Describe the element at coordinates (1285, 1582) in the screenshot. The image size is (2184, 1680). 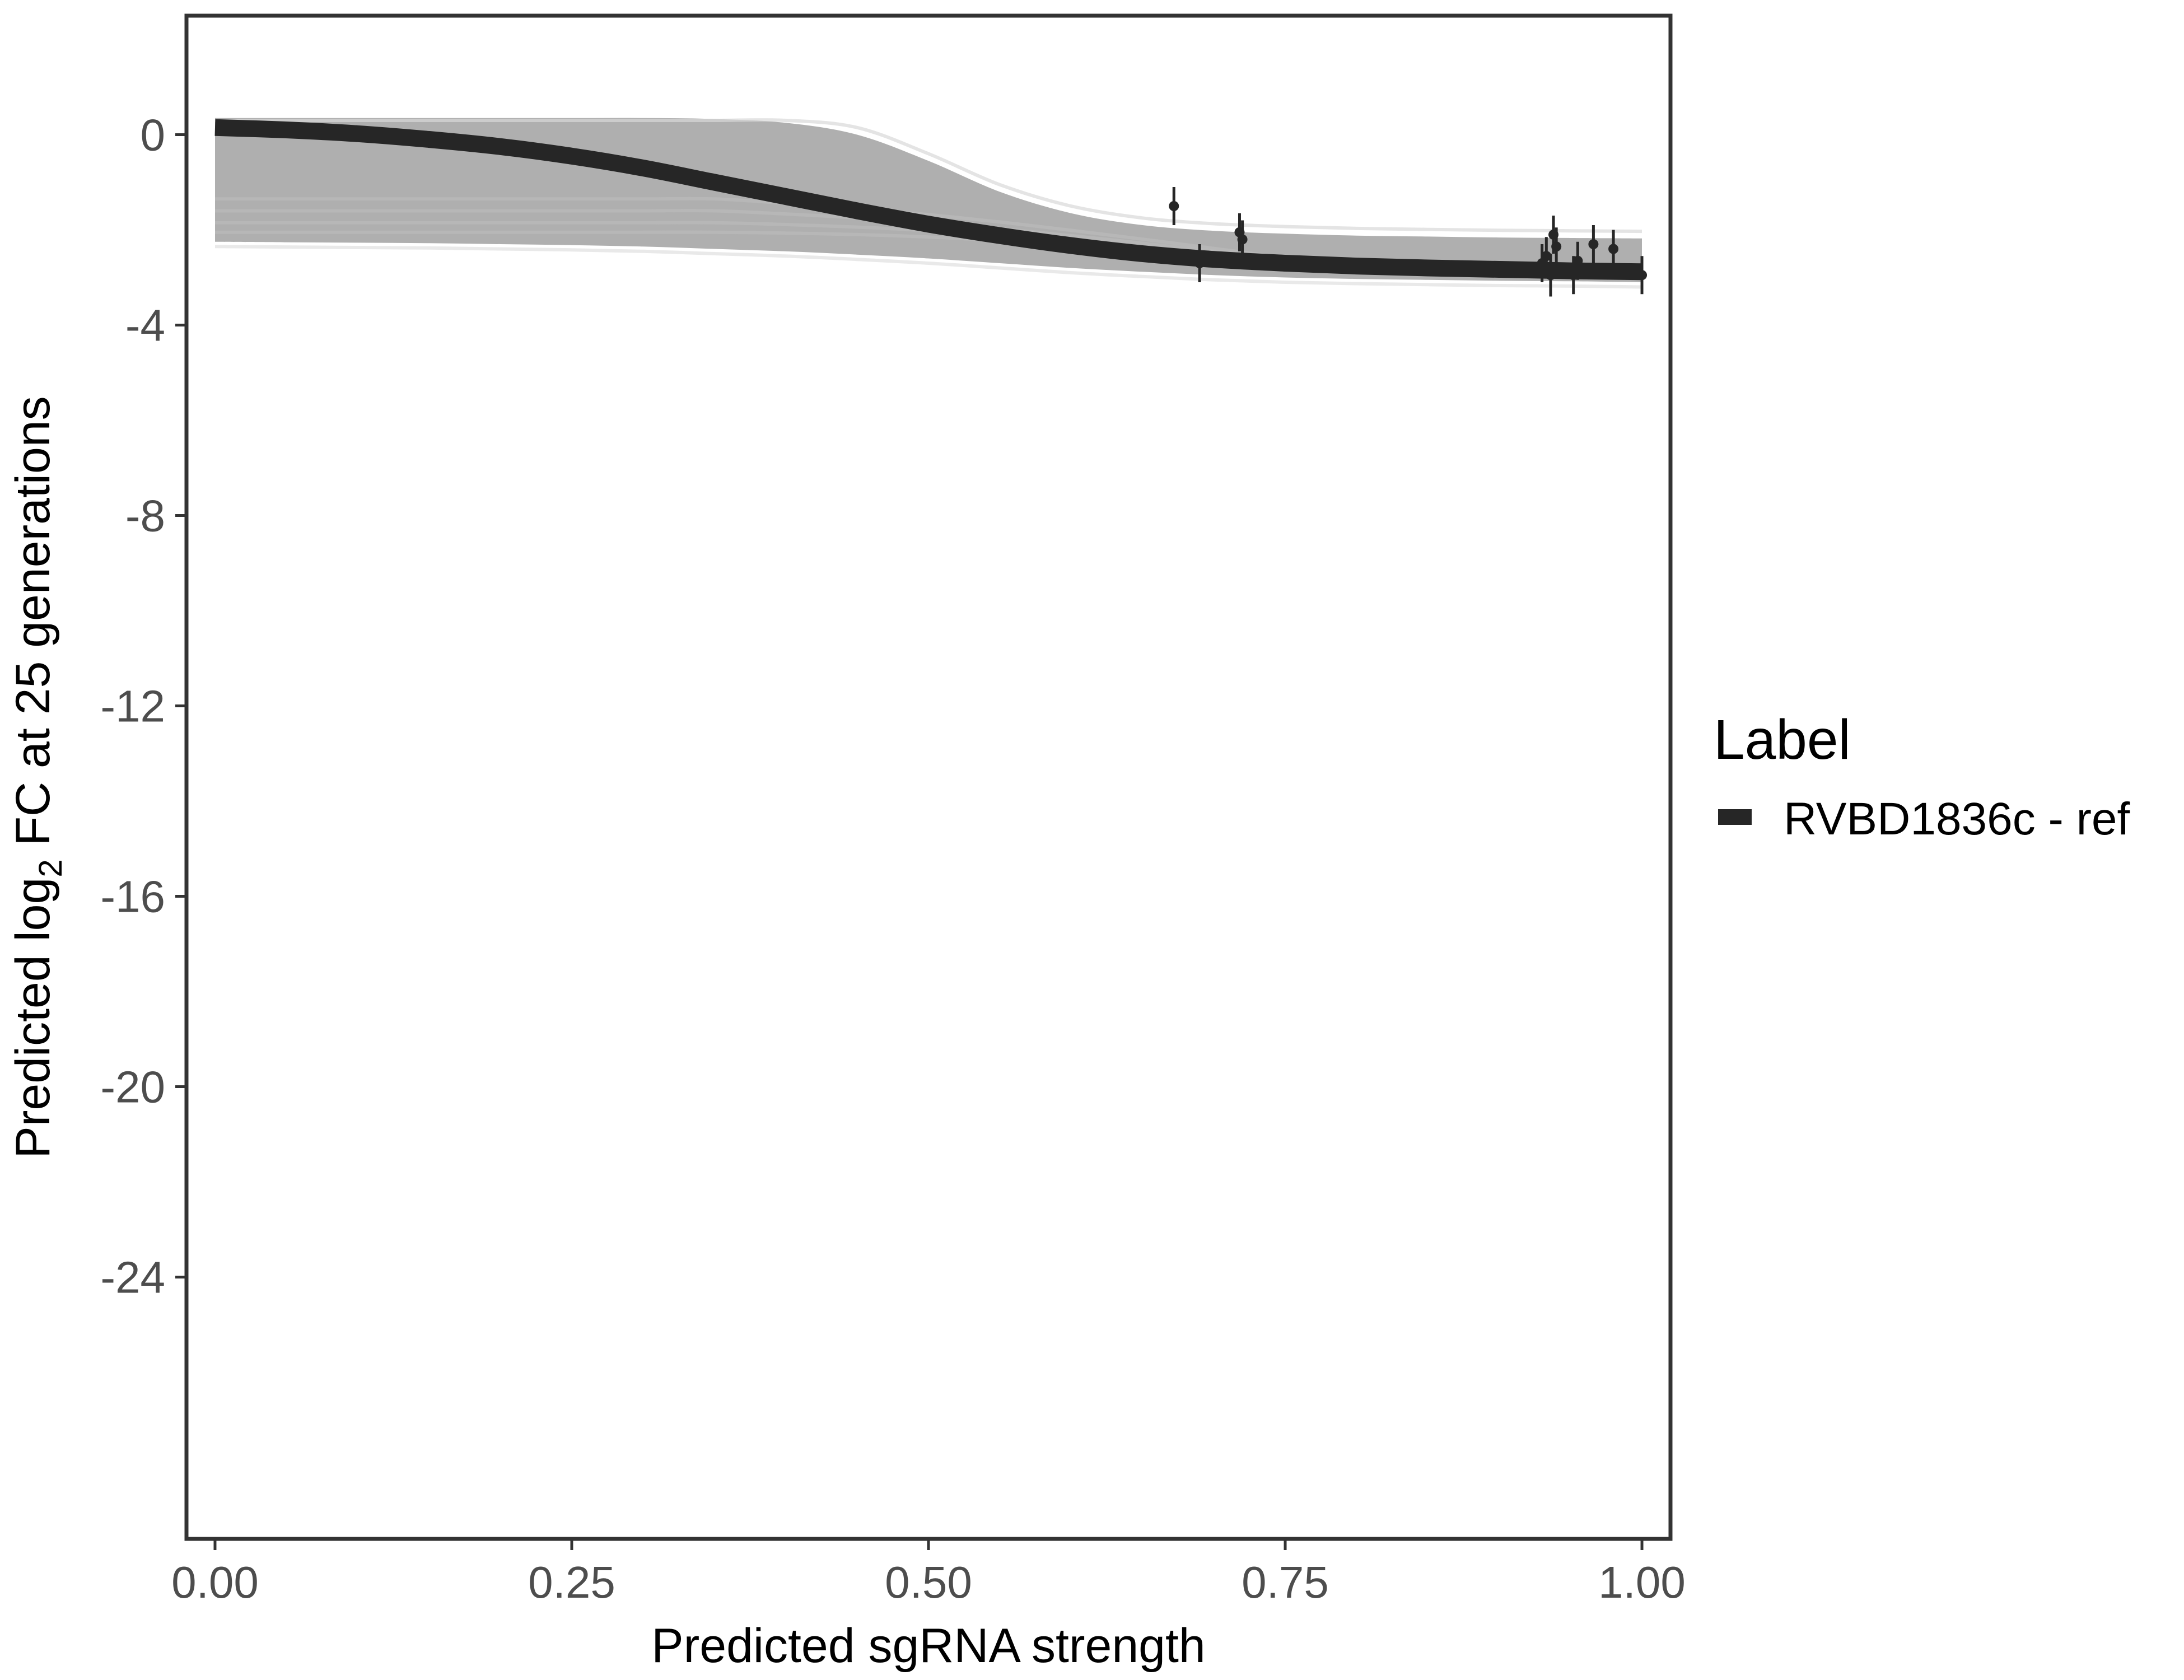
I see `x-tick-label: 0.75` at that location.